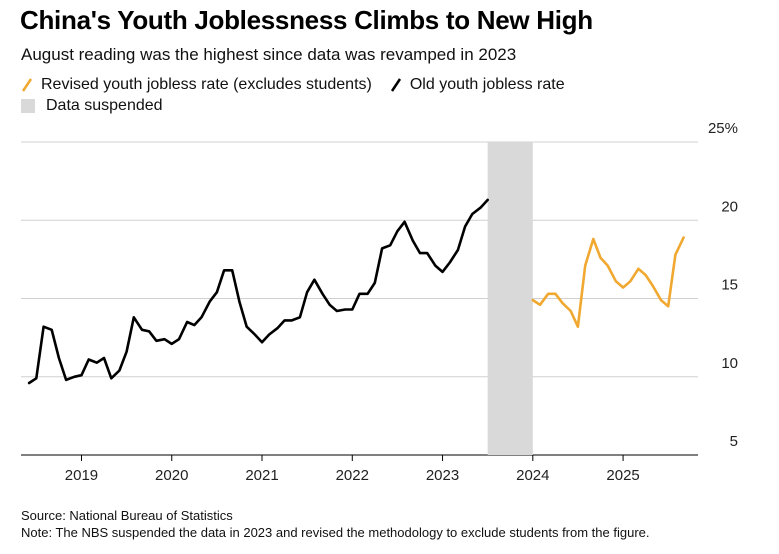  What do you see at coordinates (622, 475) in the screenshot?
I see `x-tick-label: 2025` at bounding box center [622, 475].